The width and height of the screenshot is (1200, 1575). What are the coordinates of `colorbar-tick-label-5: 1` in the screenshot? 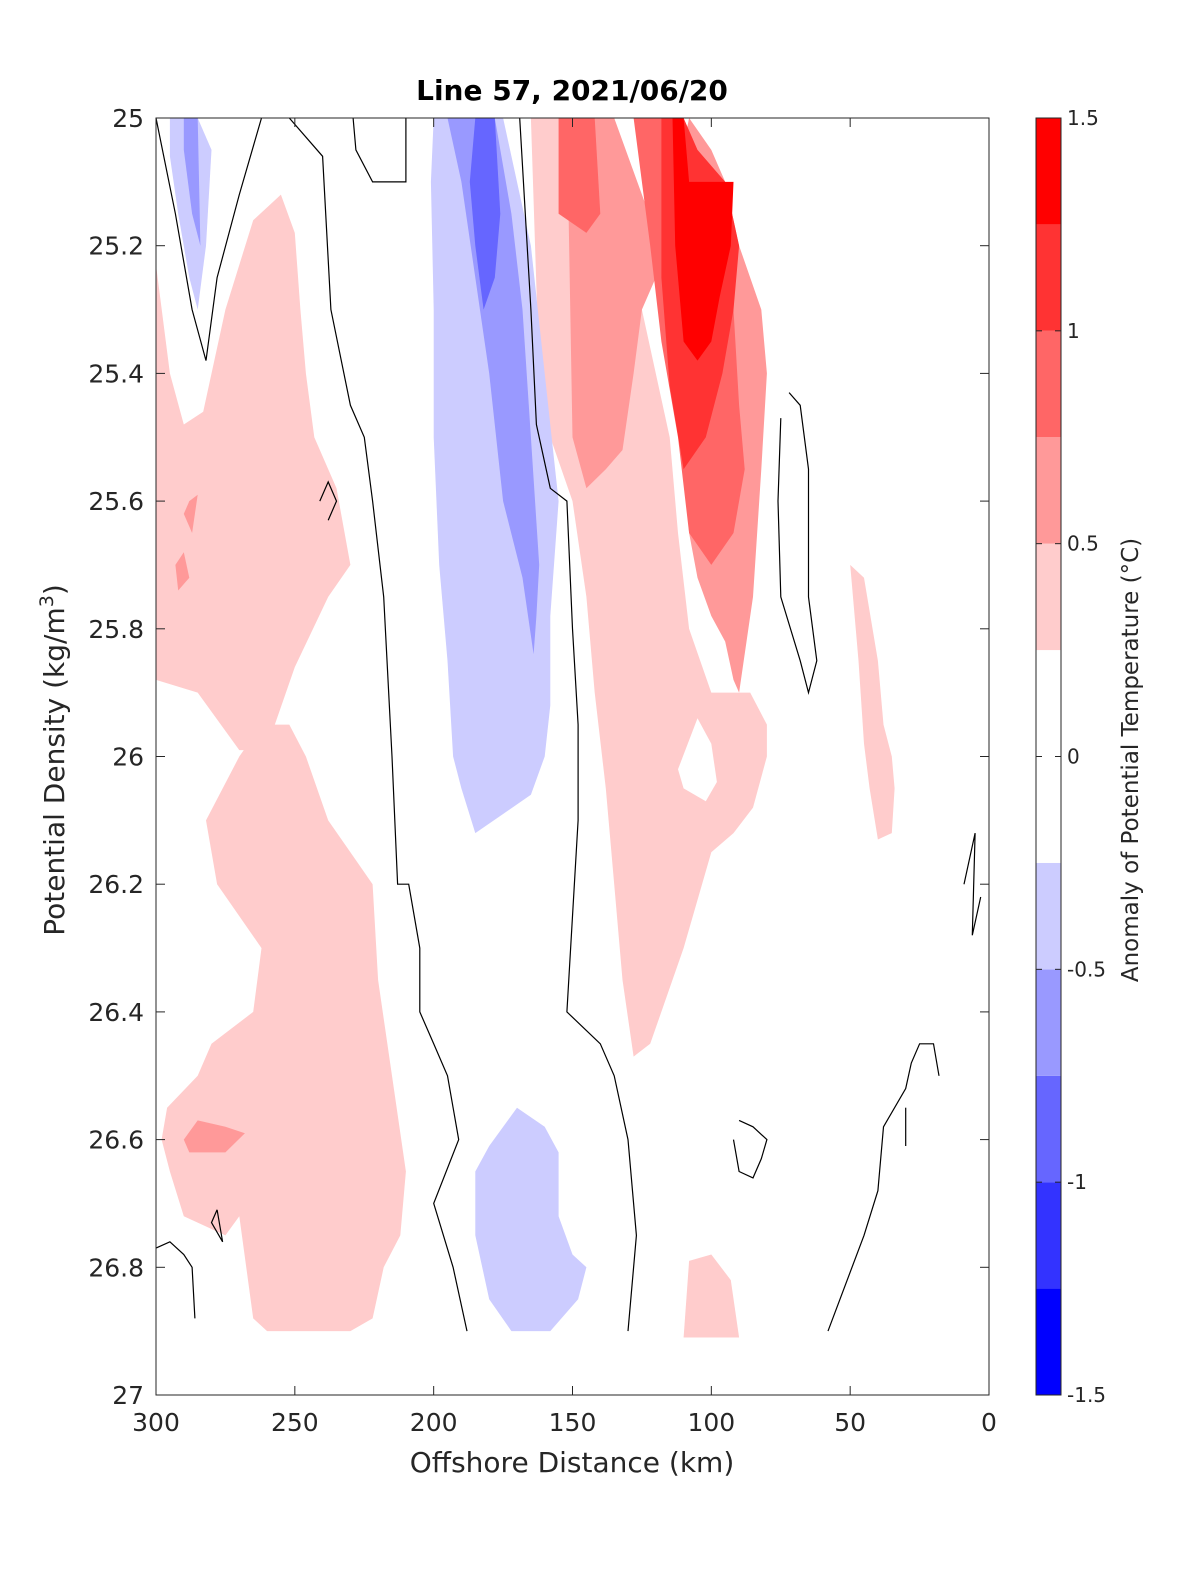 It's located at (1073, 331).